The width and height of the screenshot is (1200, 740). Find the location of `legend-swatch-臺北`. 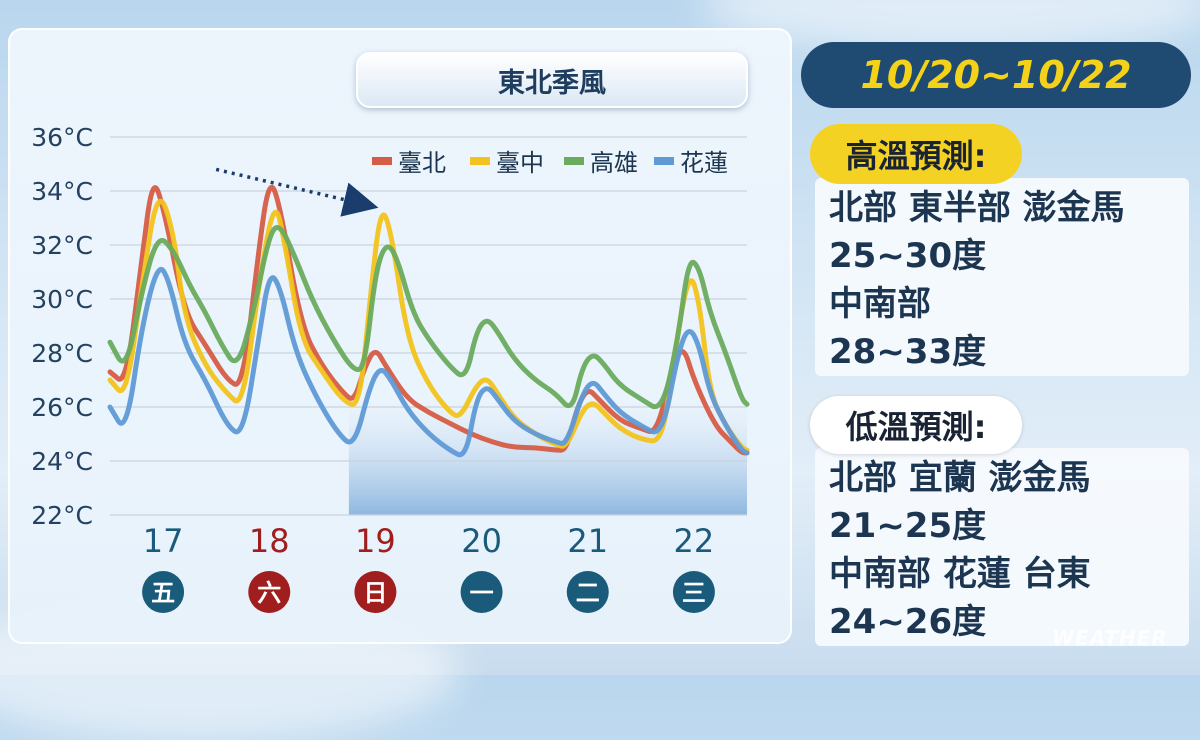

legend-swatch-臺北 is located at coordinates (382, 161).